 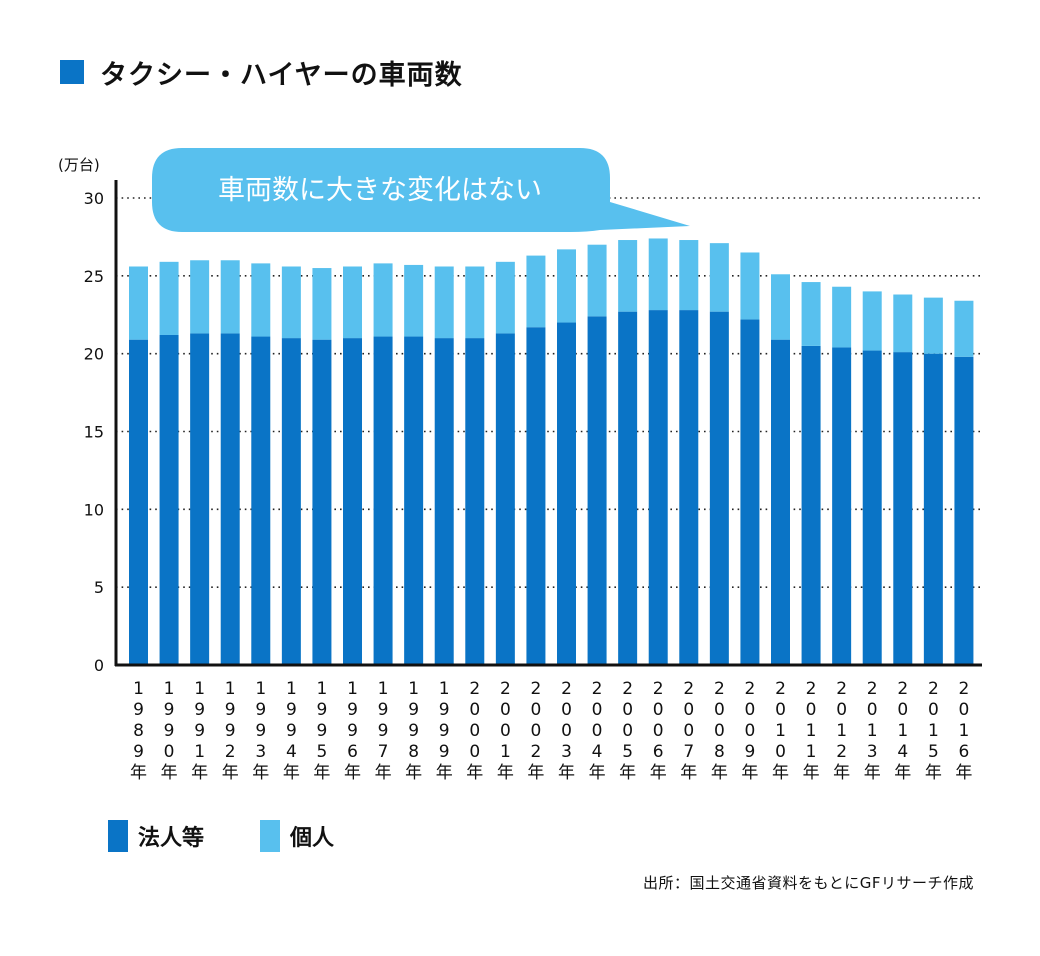 I want to click on legend-label-corporate: 法人等, so click(x=171, y=838).